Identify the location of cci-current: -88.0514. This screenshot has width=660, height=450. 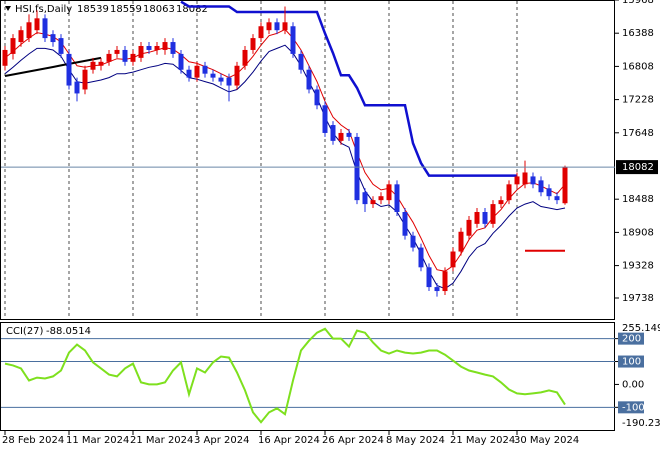
(68, 331).